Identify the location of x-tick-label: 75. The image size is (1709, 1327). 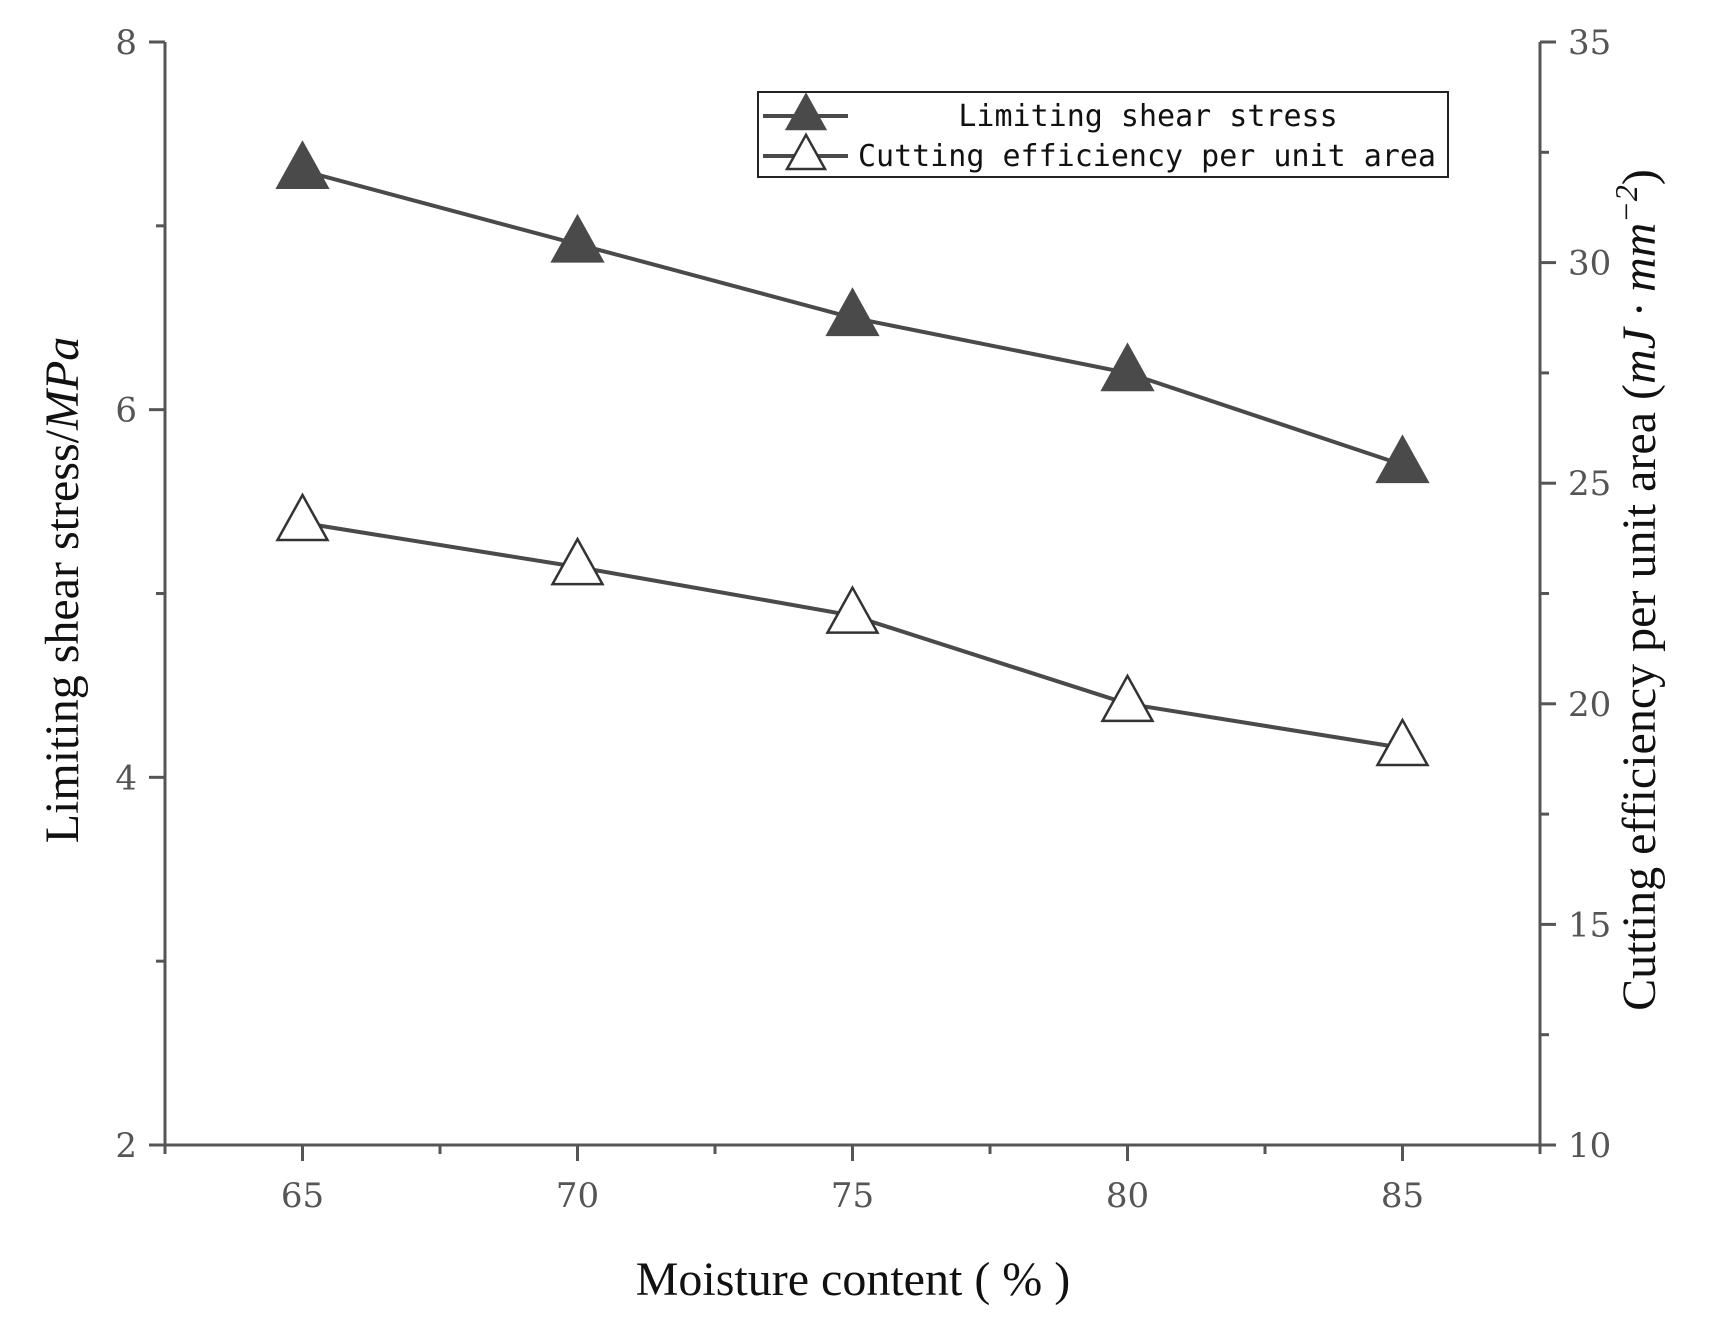
(852, 1196).